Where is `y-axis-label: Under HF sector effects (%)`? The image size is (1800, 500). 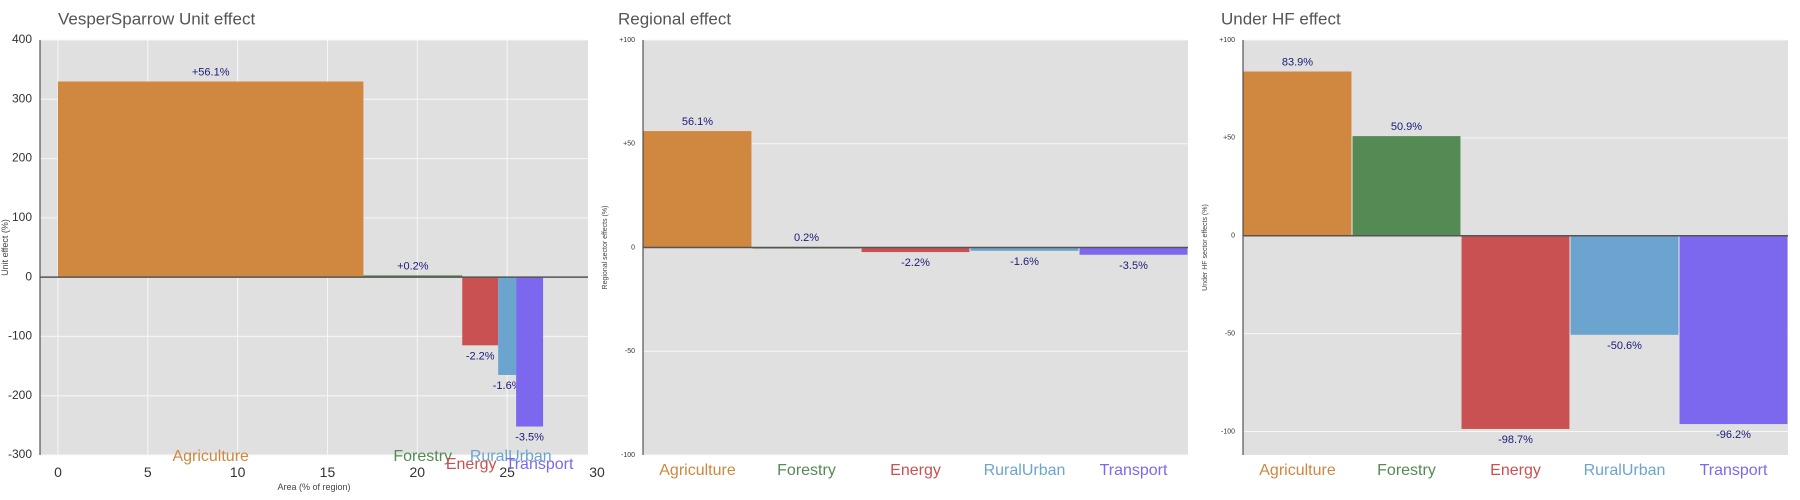
y-axis-label: Under HF sector effects (%) is located at coordinates (1205, 247).